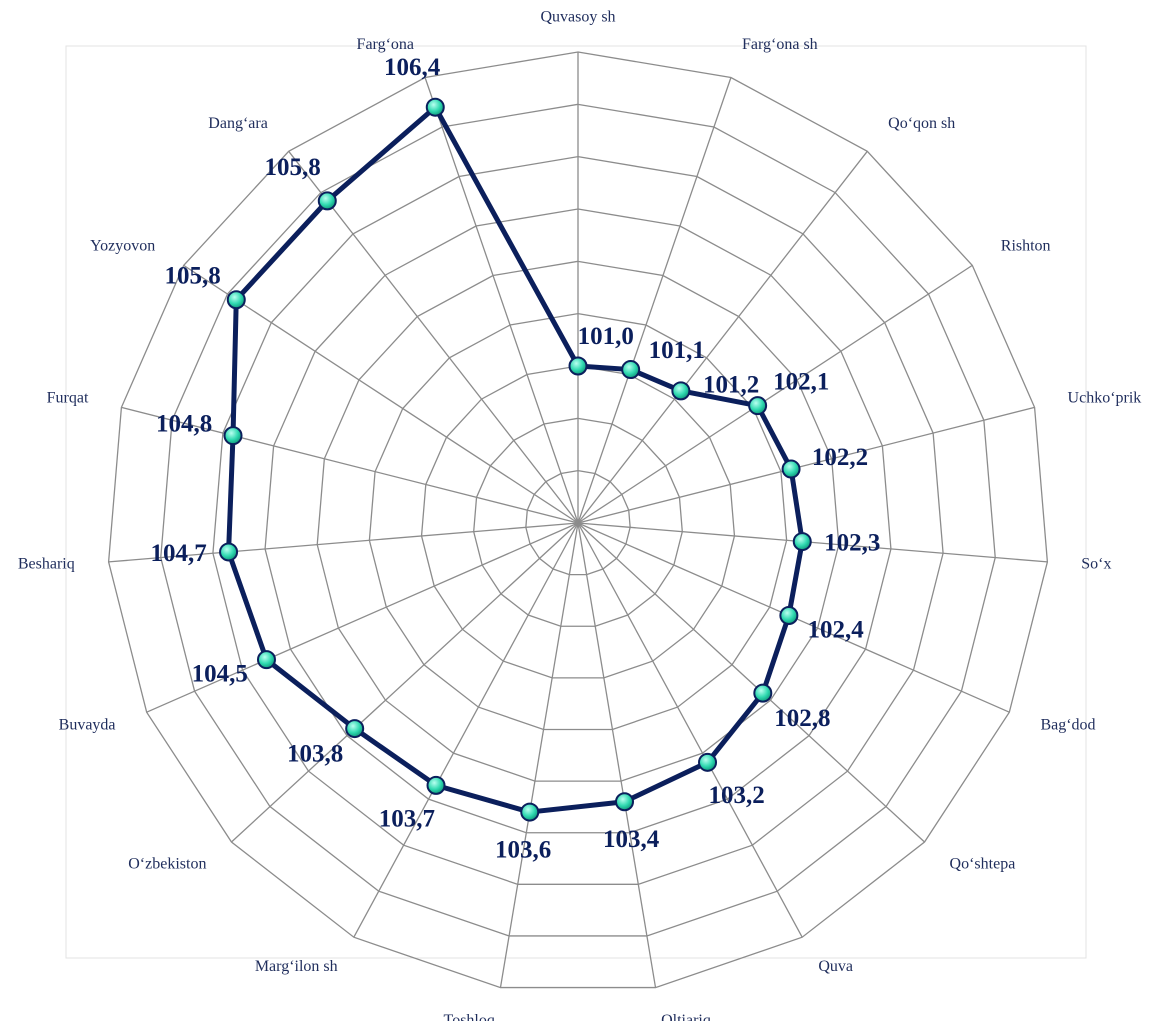 The image size is (1152, 1021). Describe the element at coordinates (852, 543) in the screenshot. I see `value-label: 102,3` at that location.